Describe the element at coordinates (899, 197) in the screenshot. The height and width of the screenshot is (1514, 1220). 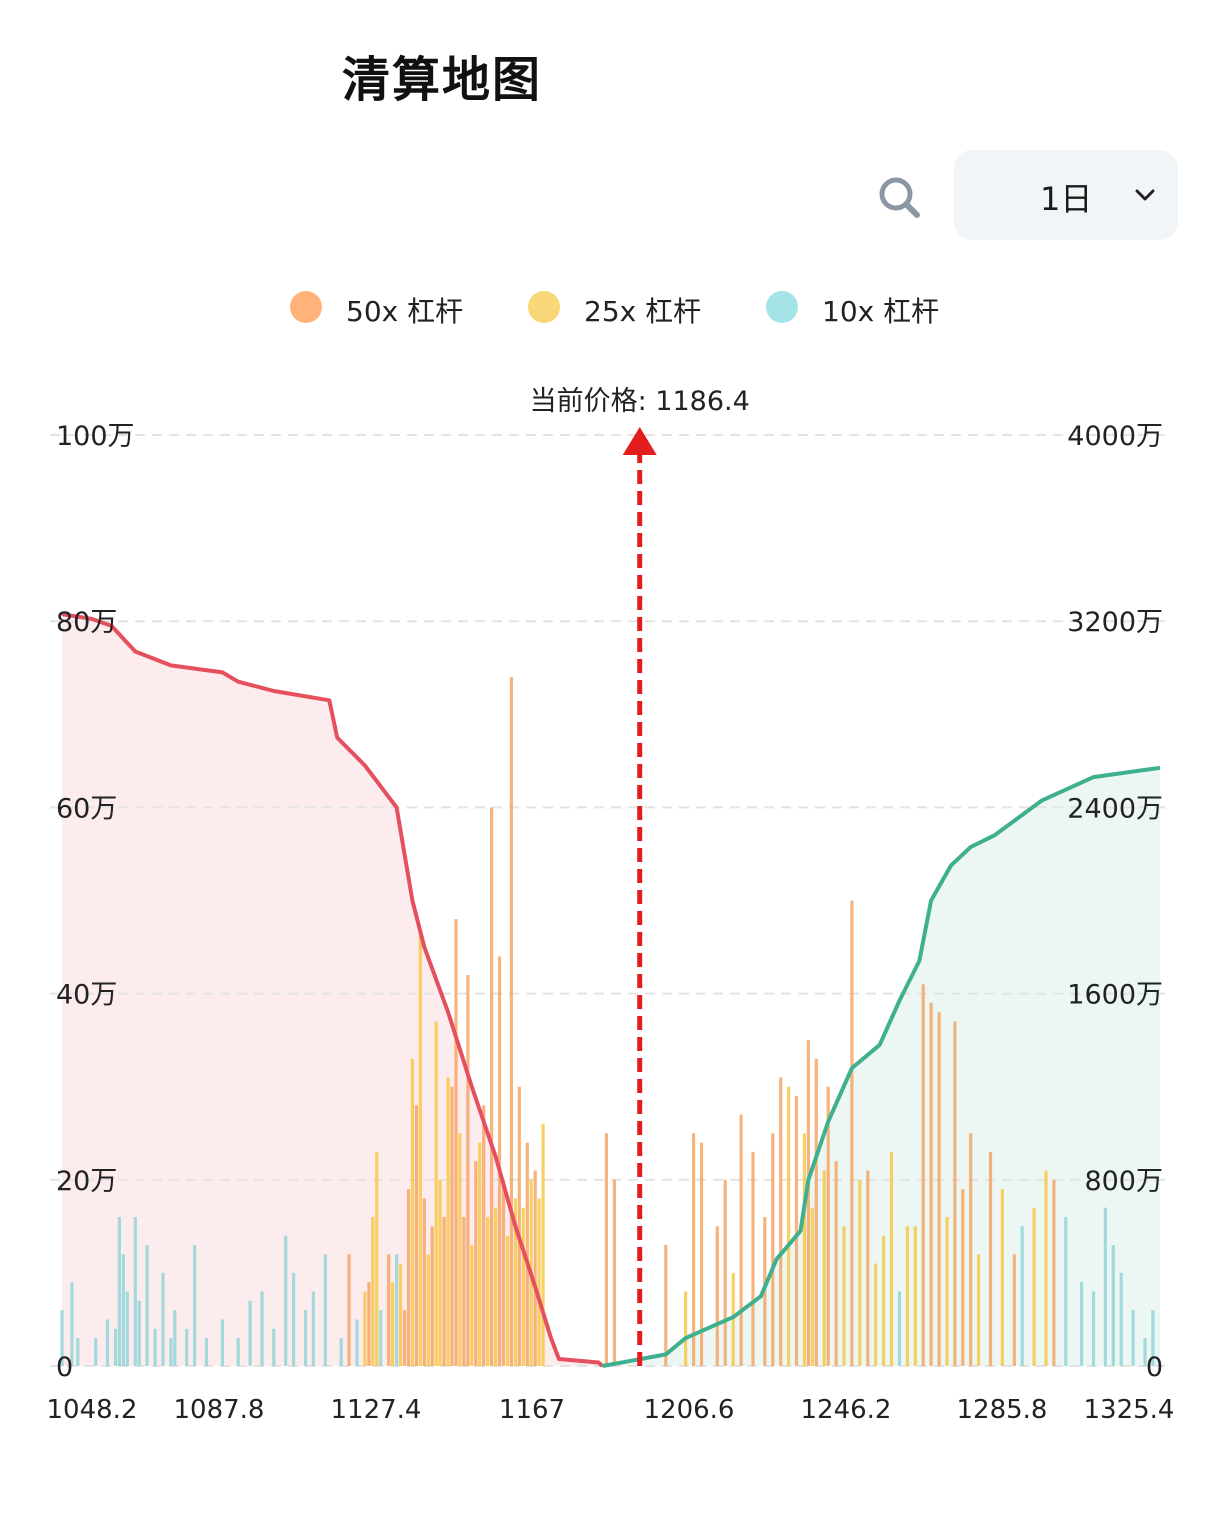
I see `search-icon` at that location.